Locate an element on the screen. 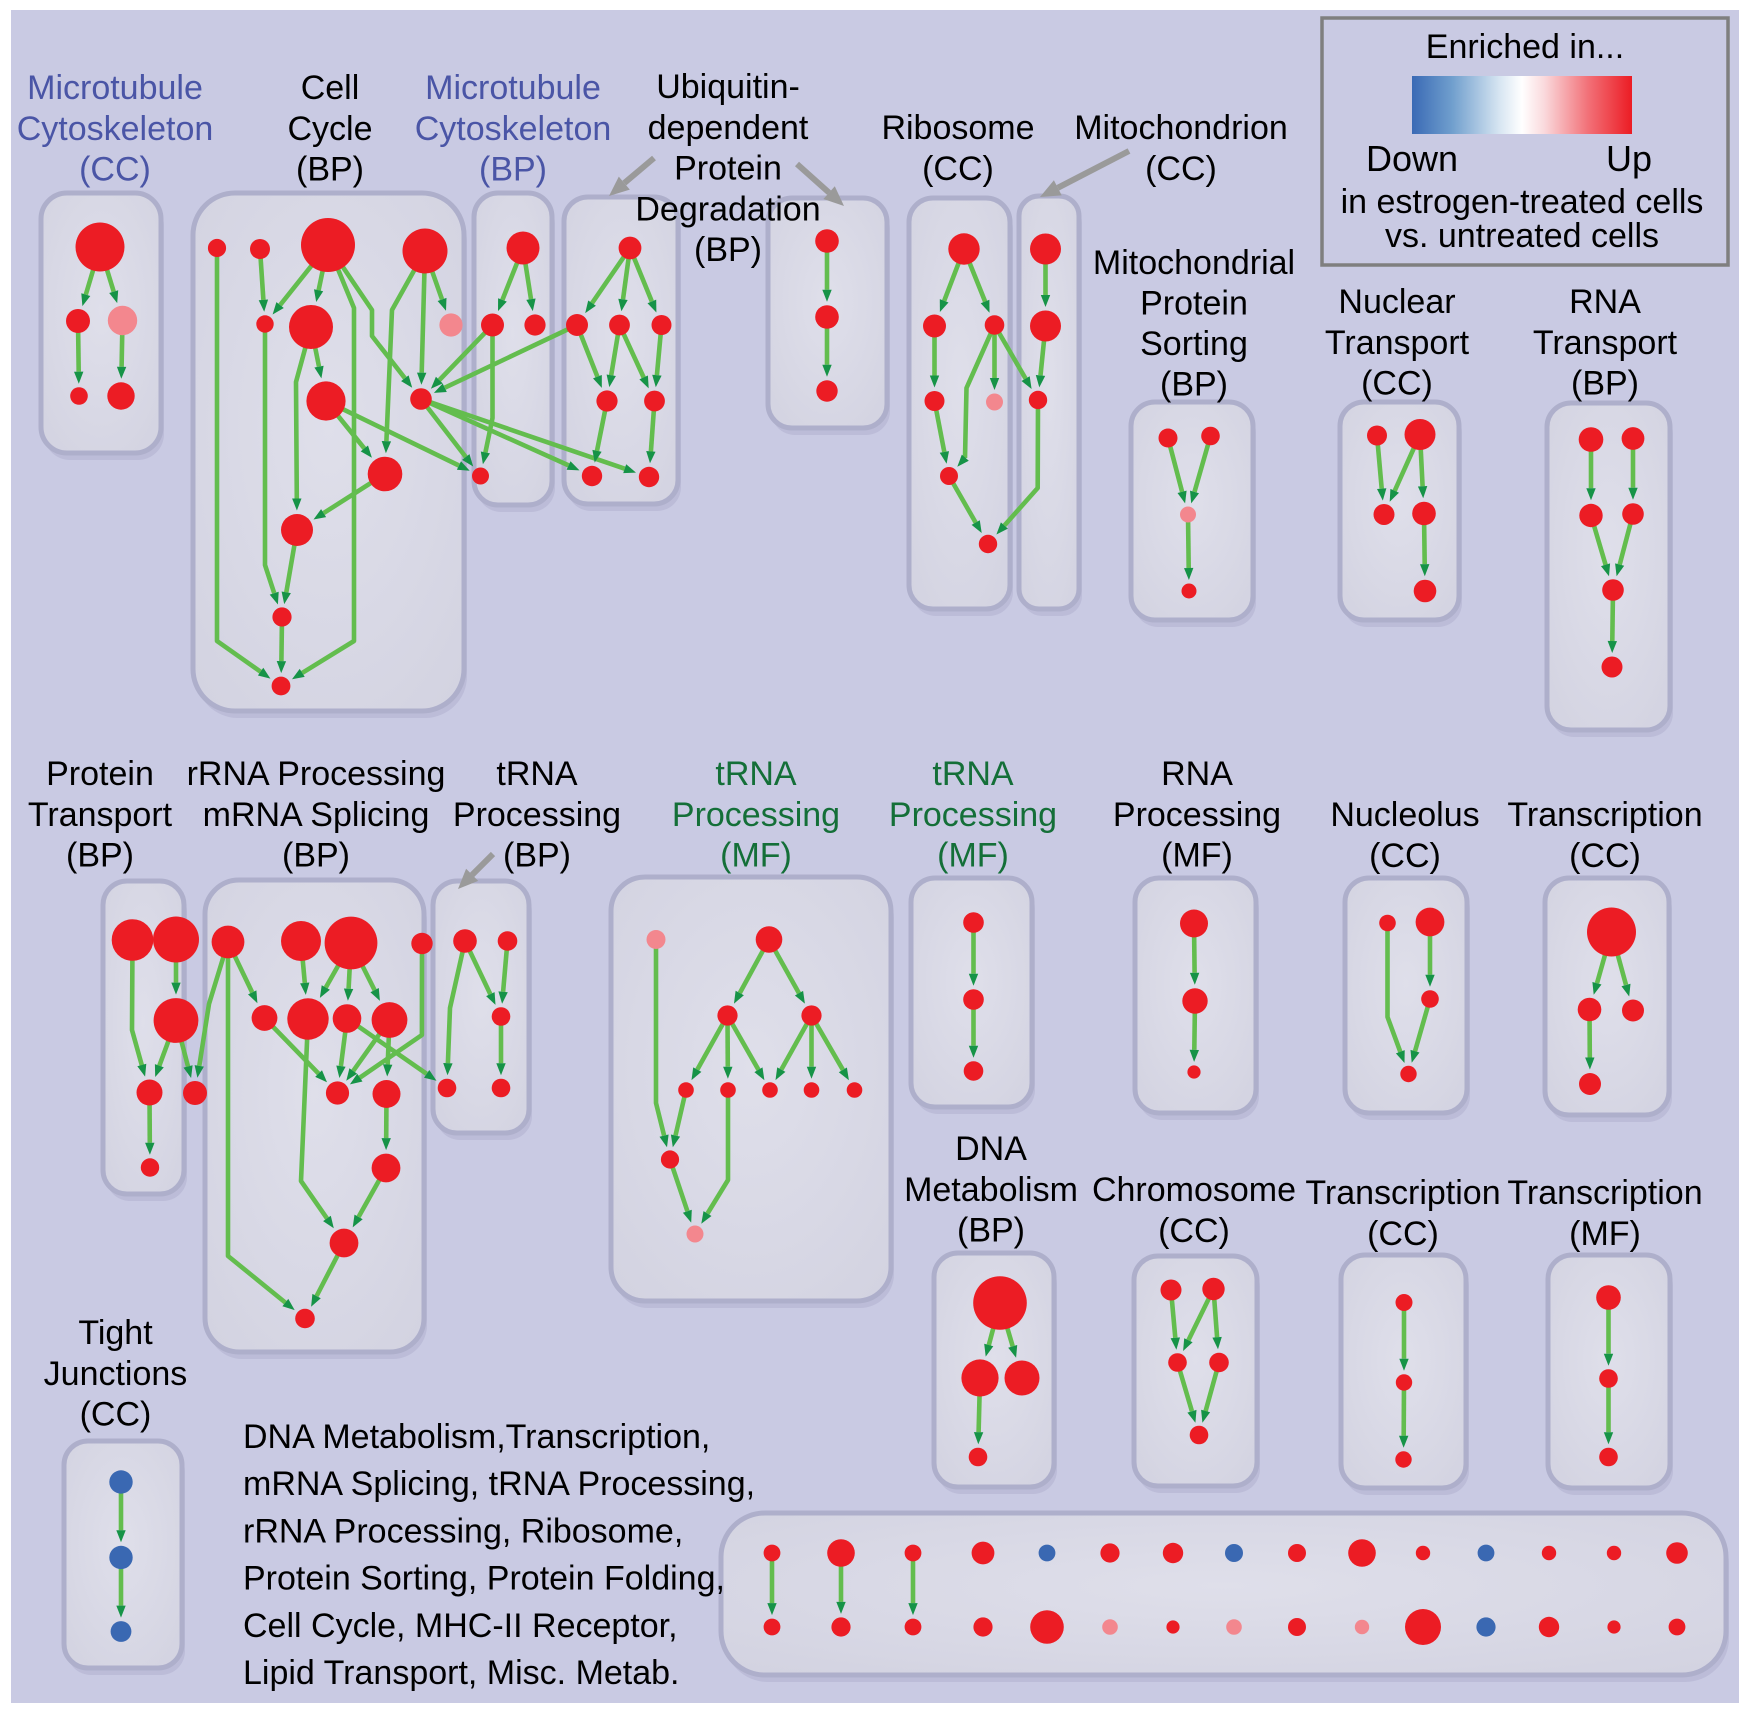  svg-text: vs. untreated cells is located at coordinates (1522, 236).